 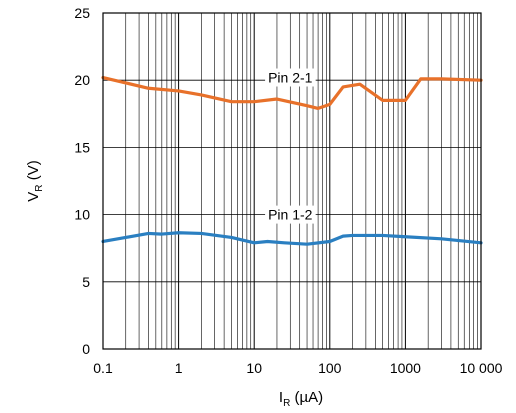 I want to click on series-labels: Pin 2-1 Pin 1-2, so click(x=290, y=146).